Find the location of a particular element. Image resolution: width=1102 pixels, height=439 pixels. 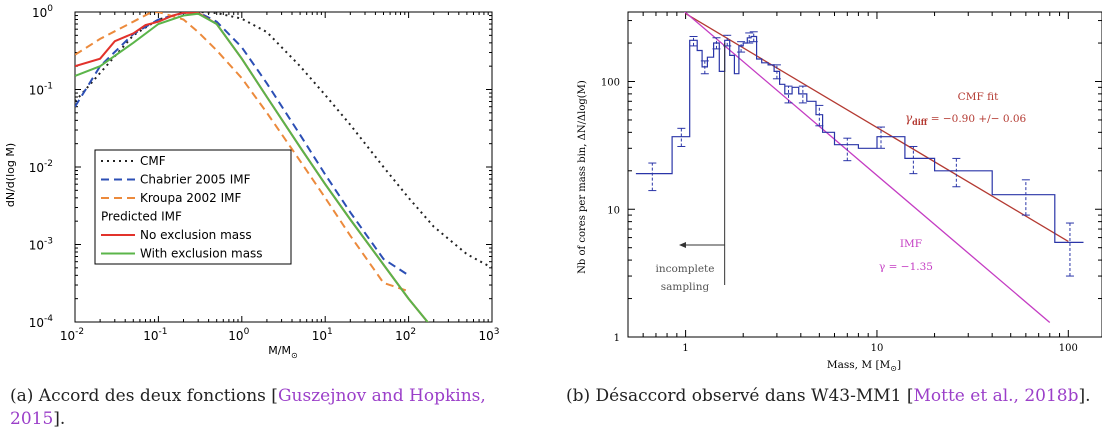

legend-box is located at coordinates (193, 207).